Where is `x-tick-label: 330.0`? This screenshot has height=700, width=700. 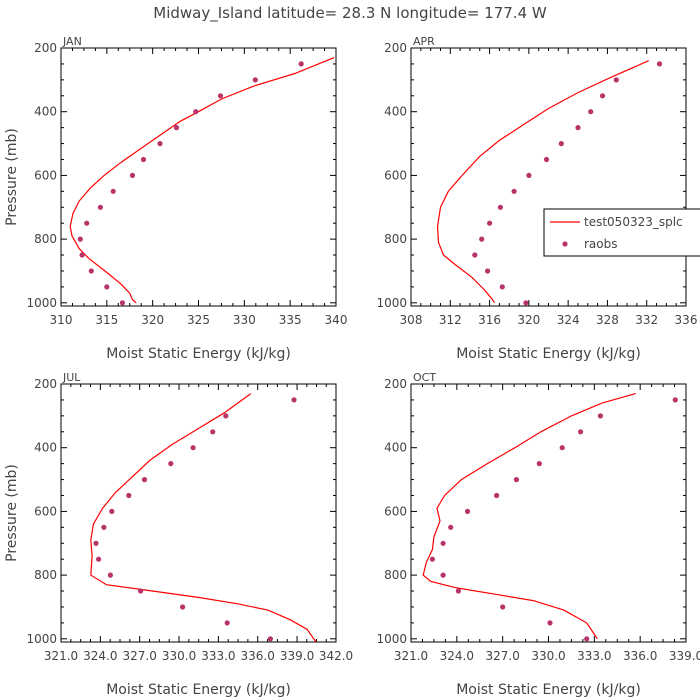
x-tick-label: 330.0 is located at coordinates (179, 656).